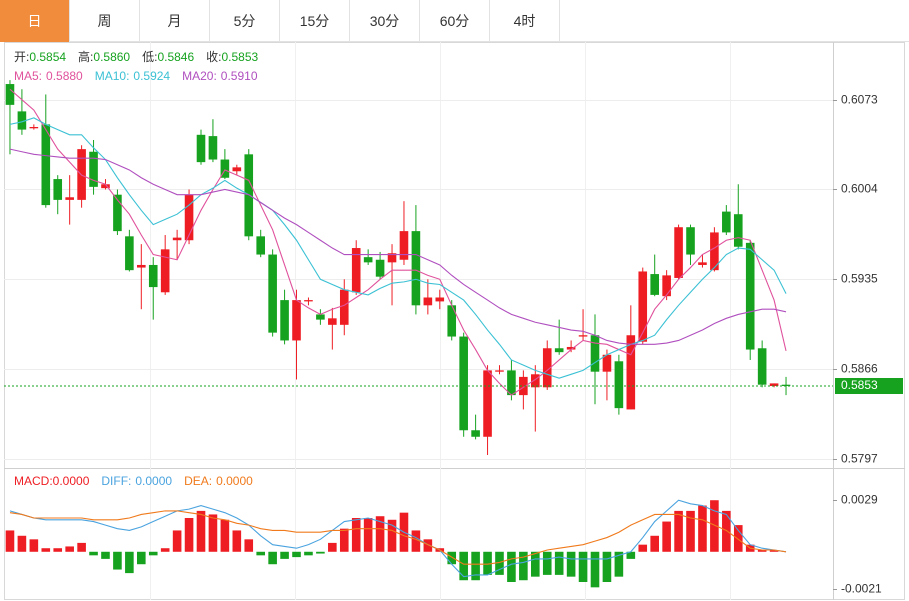 The width and height of the screenshot is (909, 601). Describe the element at coordinates (198, 481) in the screenshot. I see `legend-name: DEA:` at that location.